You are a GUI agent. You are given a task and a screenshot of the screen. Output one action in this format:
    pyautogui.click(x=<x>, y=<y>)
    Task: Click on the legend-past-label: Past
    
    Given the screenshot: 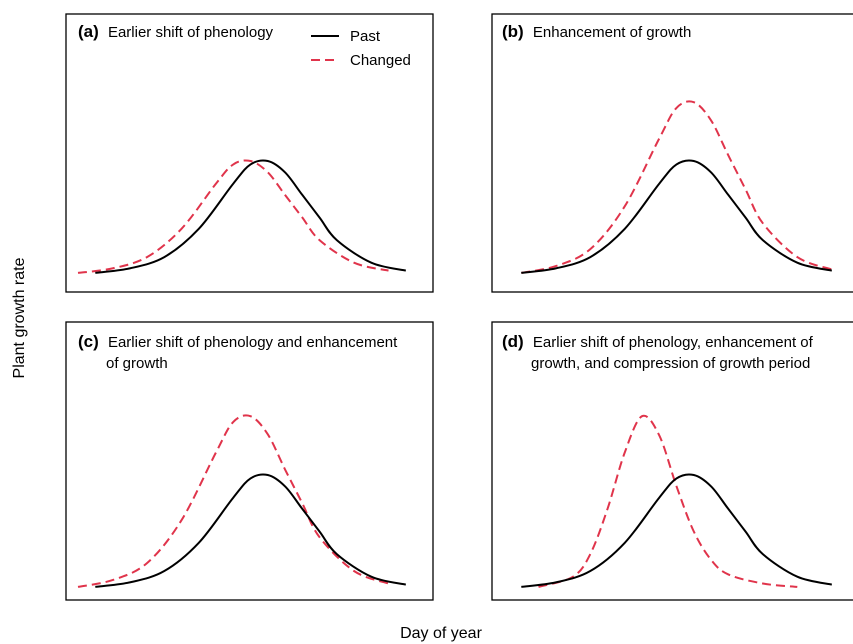 What is the action you would take?
    pyautogui.click(x=365, y=36)
    